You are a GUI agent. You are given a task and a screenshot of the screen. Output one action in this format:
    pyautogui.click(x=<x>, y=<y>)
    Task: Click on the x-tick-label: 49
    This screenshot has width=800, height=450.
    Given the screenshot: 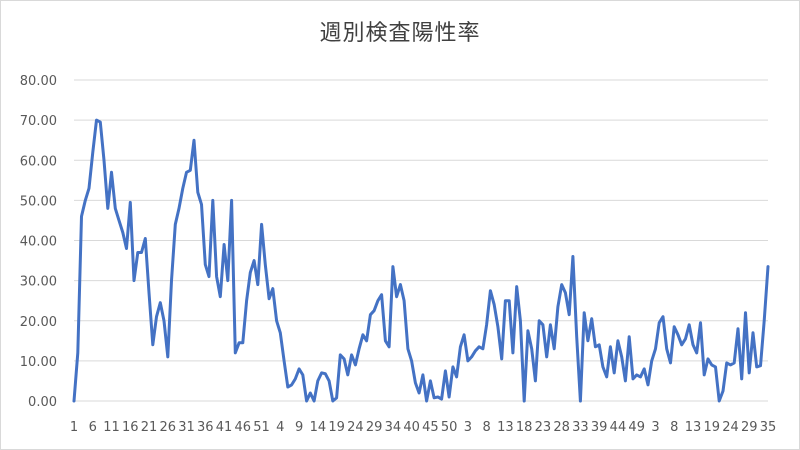 What is the action you would take?
    pyautogui.click(x=636, y=427)
    